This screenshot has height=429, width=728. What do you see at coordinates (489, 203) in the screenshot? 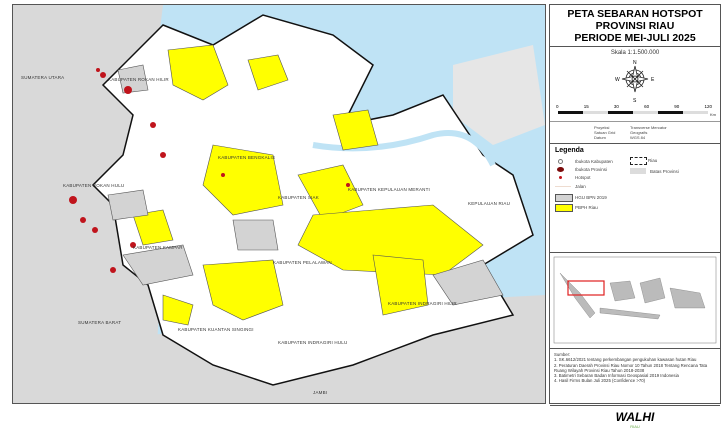
I see `label-kepulauan-riau: KEPULAUAN RIAU` at bounding box center [489, 203].